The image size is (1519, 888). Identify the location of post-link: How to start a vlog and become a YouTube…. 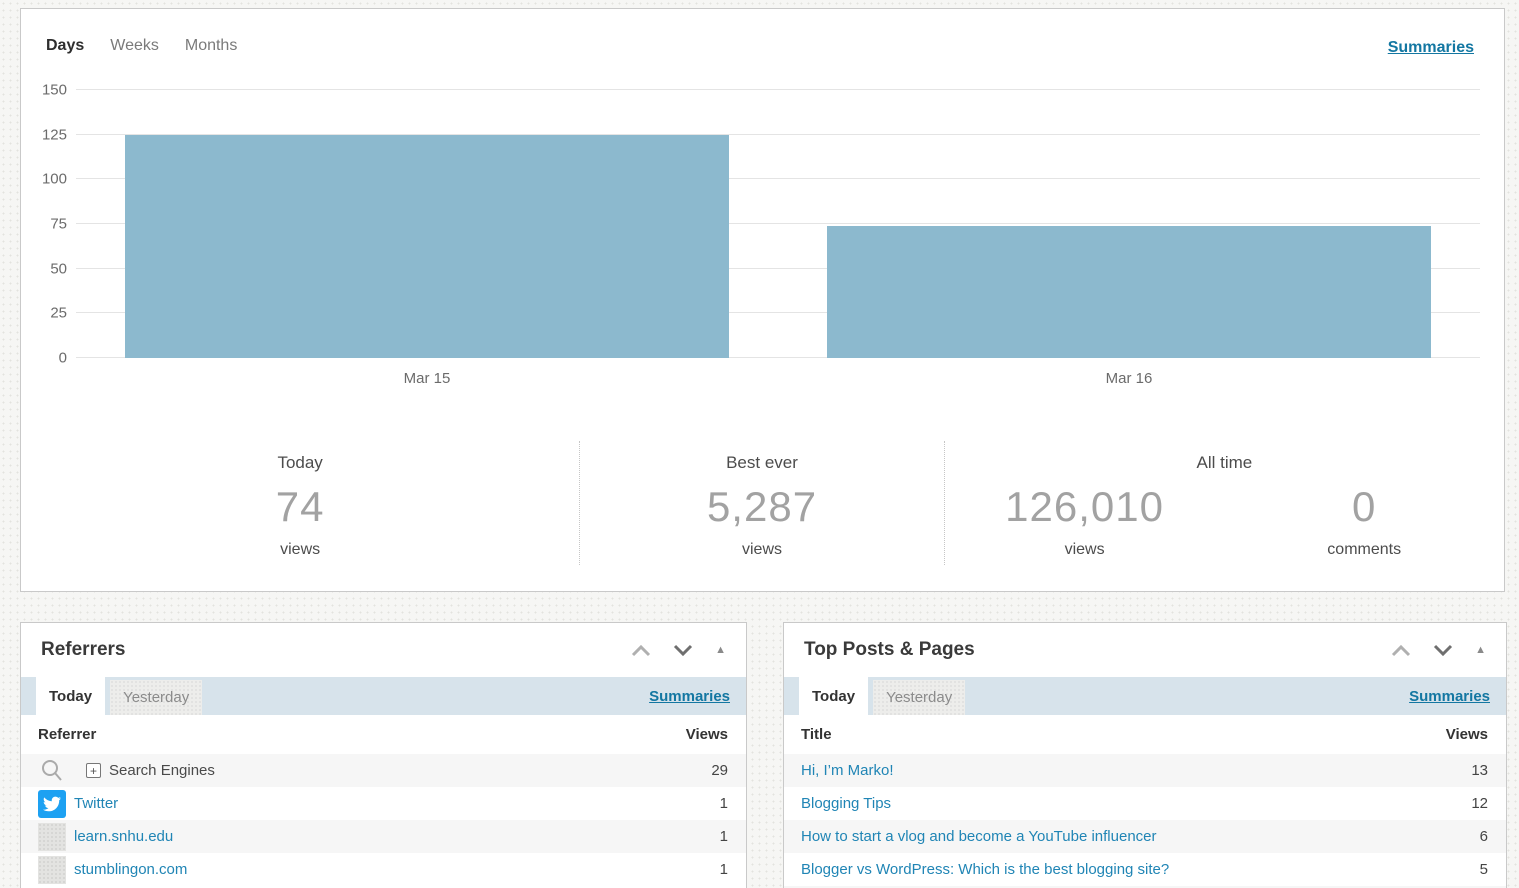
(979, 836).